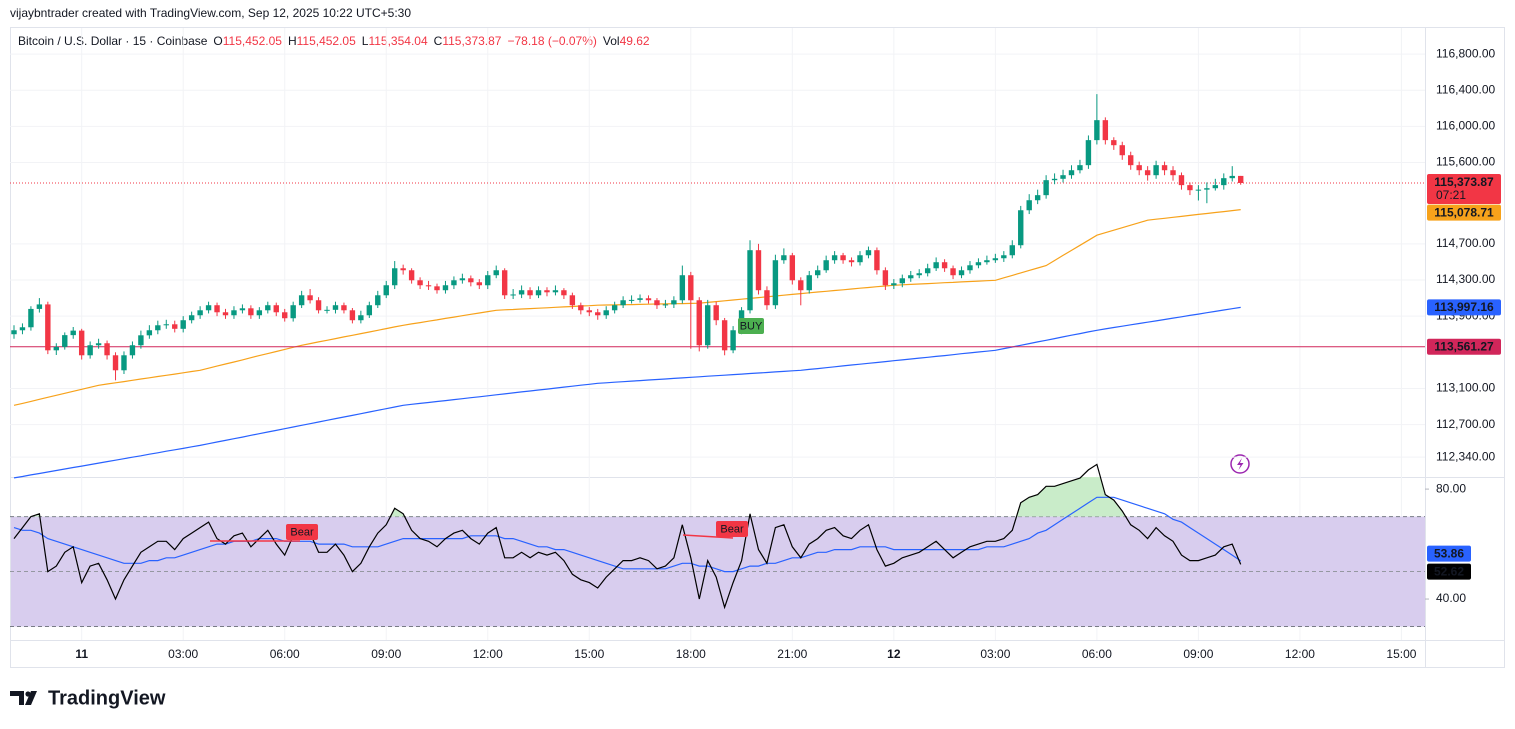 The width and height of the screenshot is (1515, 729). What do you see at coordinates (894, 654) in the screenshot?
I see `x-tick-label: 12` at bounding box center [894, 654].